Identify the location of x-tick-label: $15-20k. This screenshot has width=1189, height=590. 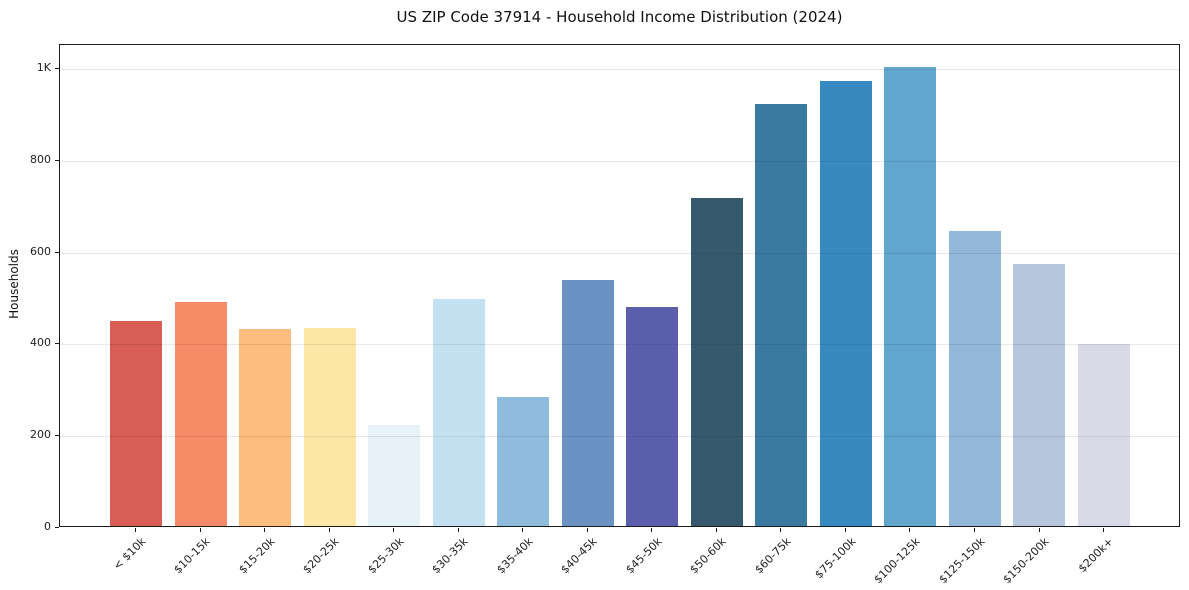
(257, 556).